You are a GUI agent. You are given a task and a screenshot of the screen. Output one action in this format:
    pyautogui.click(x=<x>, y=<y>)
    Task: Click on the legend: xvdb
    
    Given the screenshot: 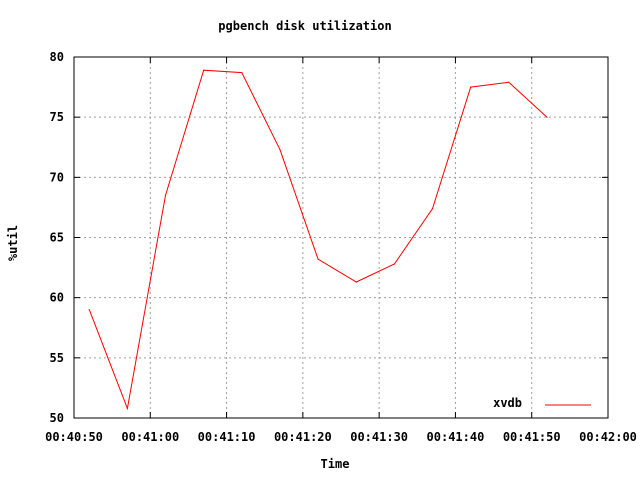 What is the action you would take?
    pyautogui.click(x=542, y=403)
    